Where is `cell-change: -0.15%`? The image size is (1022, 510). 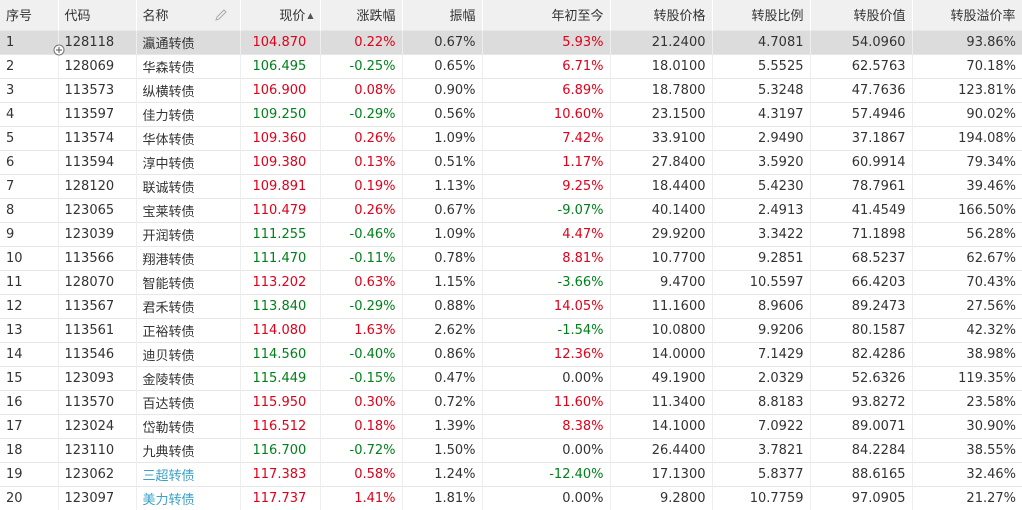 cell-change: -0.15% is located at coordinates (360, 377).